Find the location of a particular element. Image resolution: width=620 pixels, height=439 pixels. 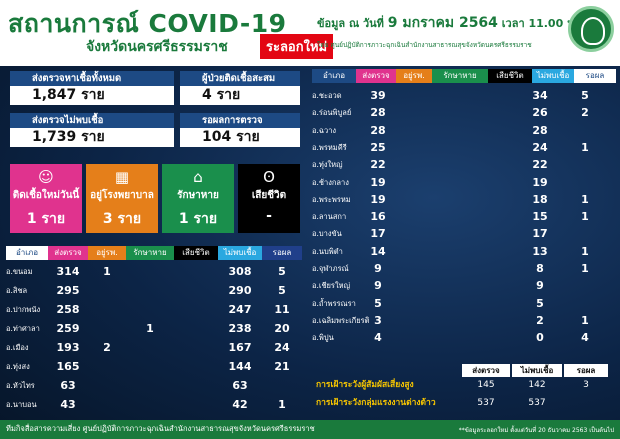

table-row: อ.เมือง 193 2 167 24 is located at coordinates (155, 348).